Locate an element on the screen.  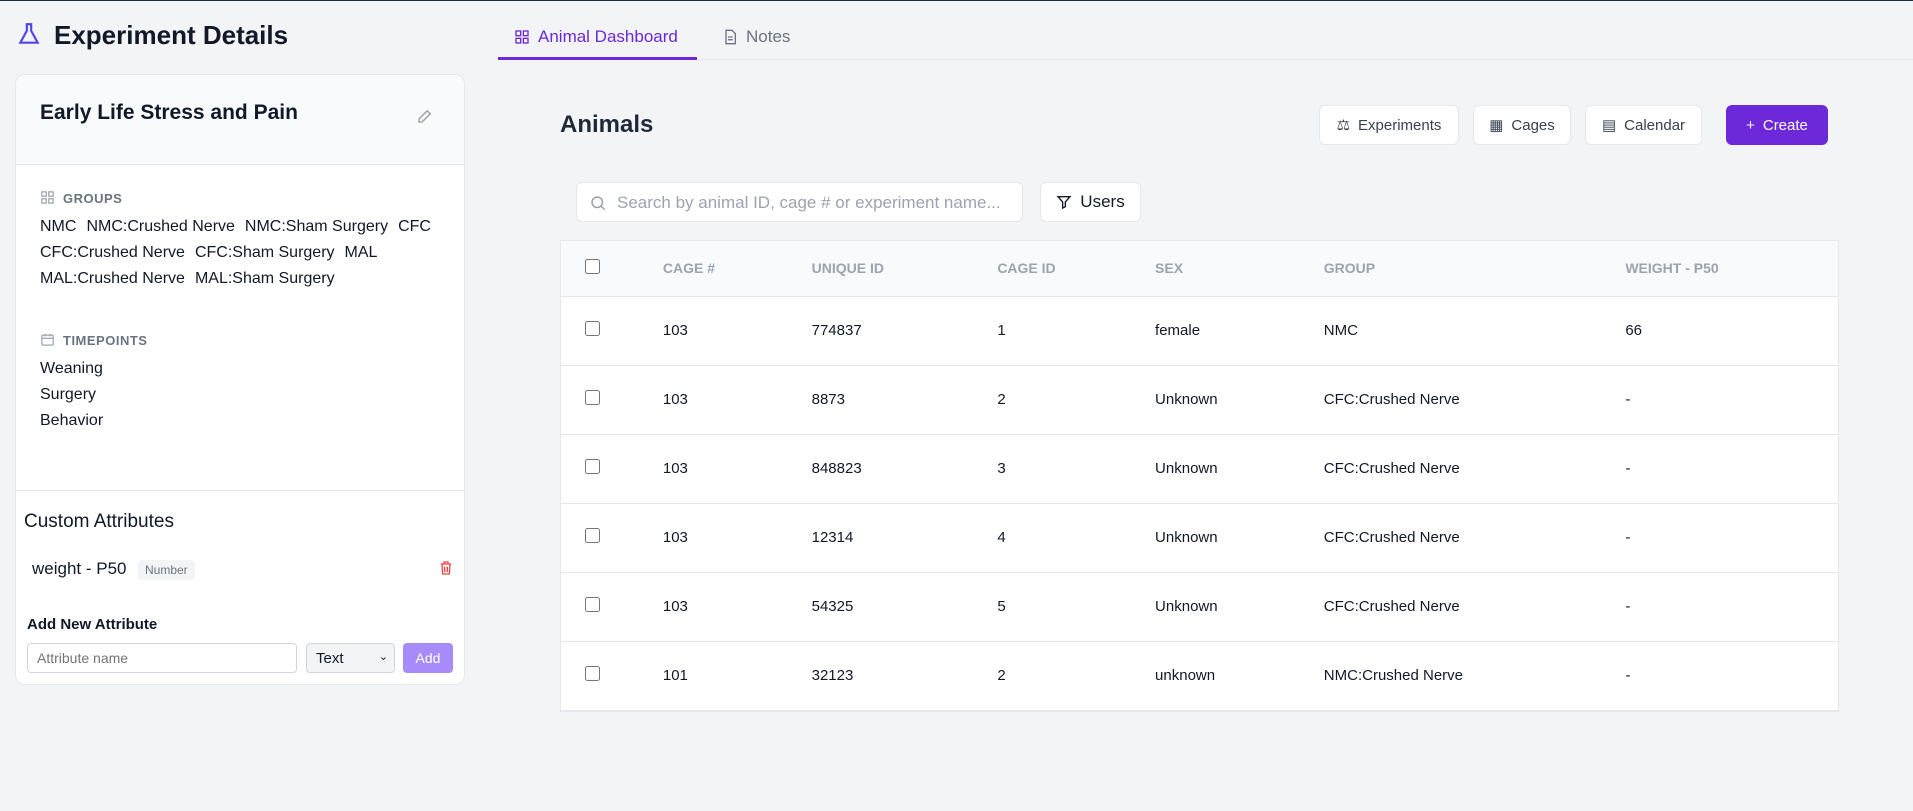
cages-button: ▦ Cages is located at coordinates (1522, 125).